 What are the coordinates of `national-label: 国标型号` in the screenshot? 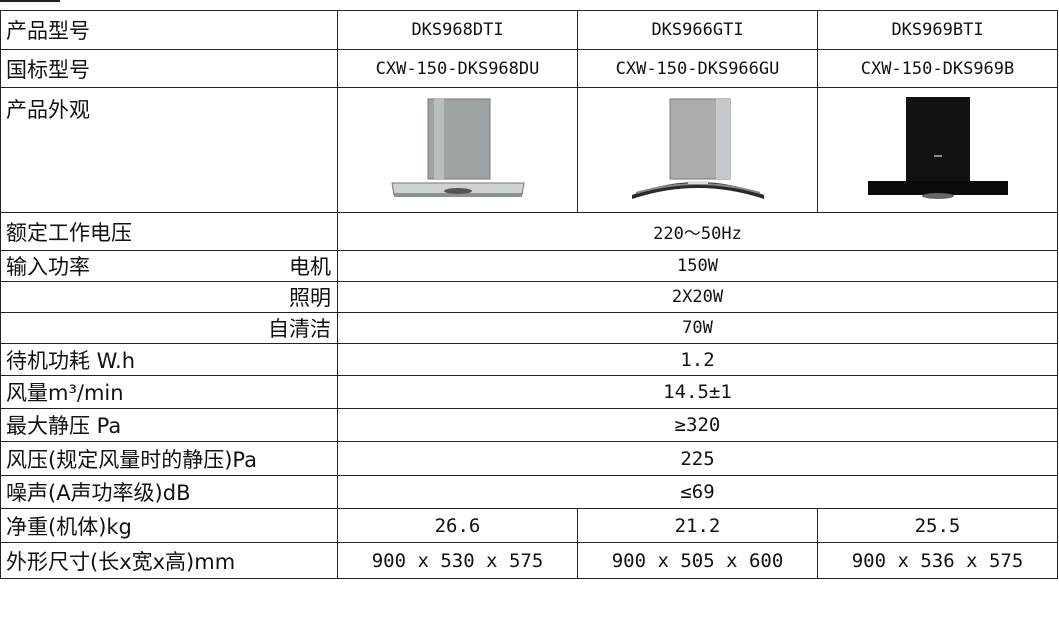 It's located at (169, 68).